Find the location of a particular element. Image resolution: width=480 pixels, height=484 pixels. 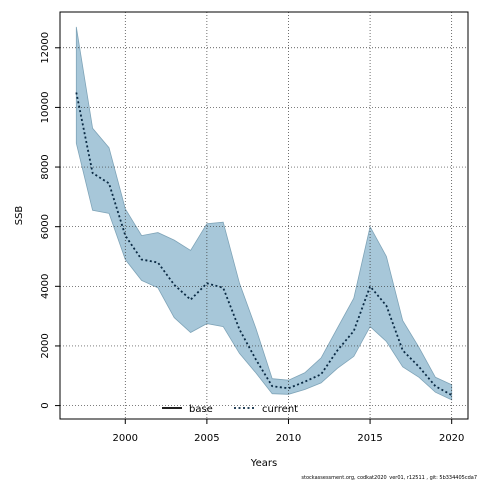

y-tick-label: 0 is located at coordinates (45, 405).